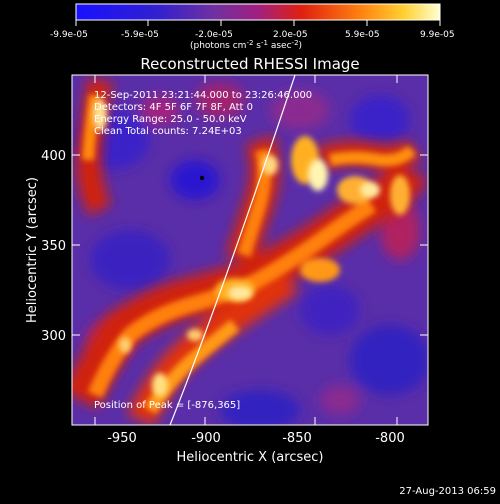 The image size is (500, 504). Describe the element at coordinates (69, 35) in the screenshot. I see `colorbar-tick-label: -9.9e-05` at that location.